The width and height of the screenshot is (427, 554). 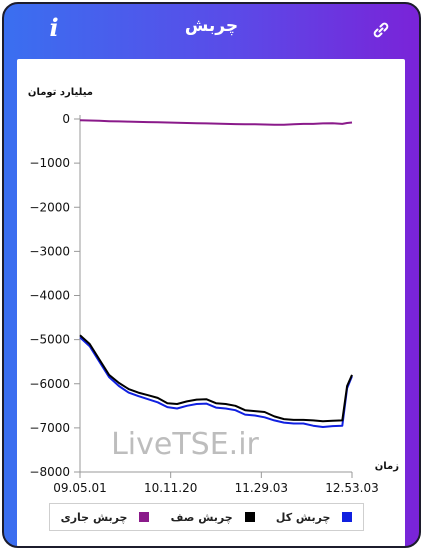 What do you see at coordinates (185, 444) in the screenshot?
I see `watermark: LiveTSE.ir` at bounding box center [185, 444].